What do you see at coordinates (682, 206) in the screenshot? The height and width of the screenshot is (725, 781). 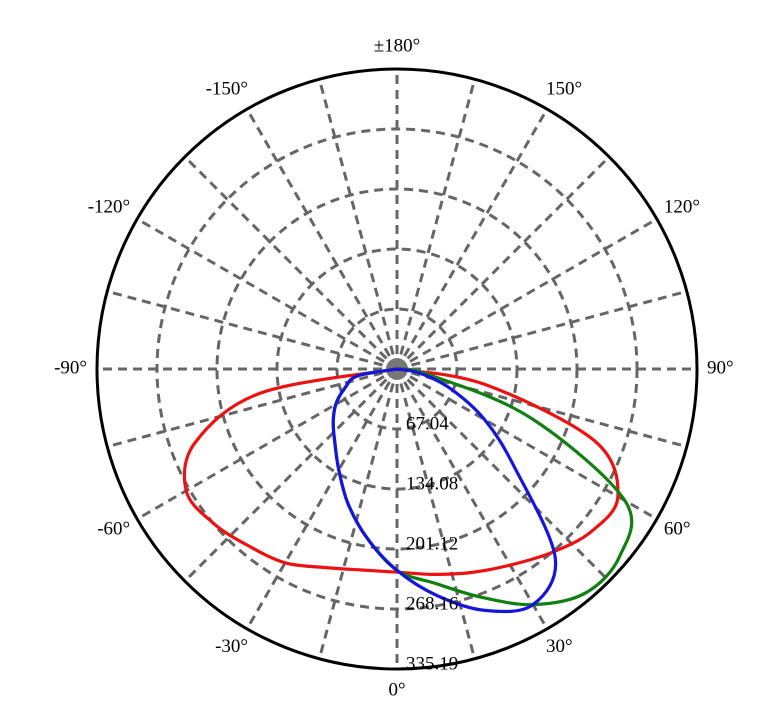 I see `theta-tick-label: 120°` at bounding box center [682, 206].